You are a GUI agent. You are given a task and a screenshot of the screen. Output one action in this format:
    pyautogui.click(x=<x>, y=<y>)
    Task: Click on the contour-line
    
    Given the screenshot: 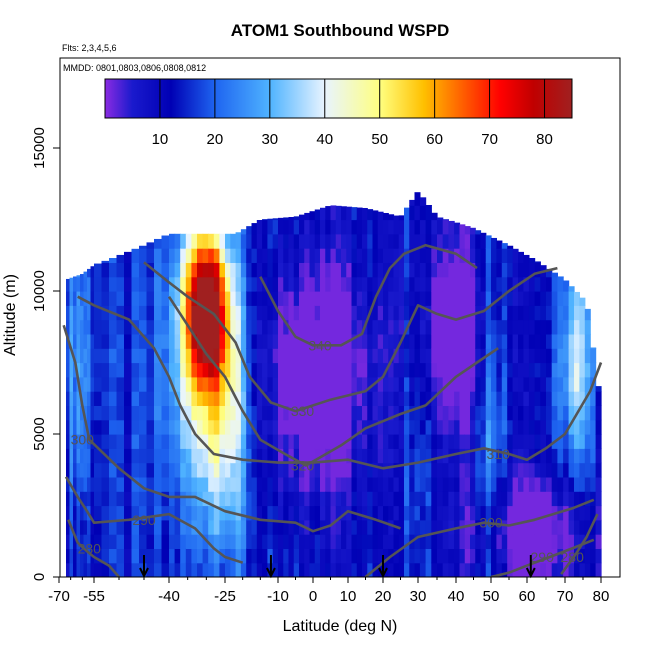 What is the action you would take?
    pyautogui.click(x=579, y=544)
    